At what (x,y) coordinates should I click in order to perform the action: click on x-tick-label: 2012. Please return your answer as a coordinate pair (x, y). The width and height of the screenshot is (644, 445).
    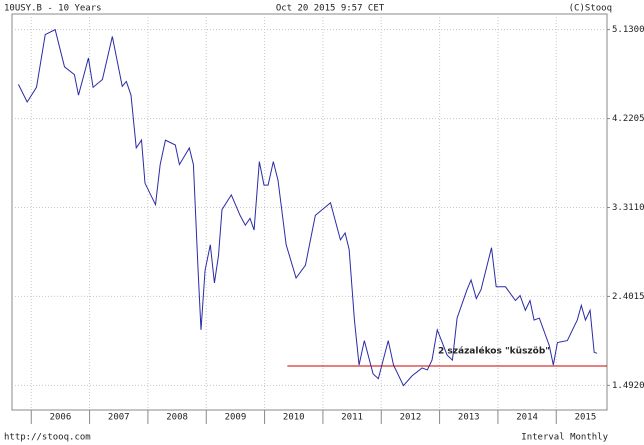
    Looking at the image, I should click on (411, 418).